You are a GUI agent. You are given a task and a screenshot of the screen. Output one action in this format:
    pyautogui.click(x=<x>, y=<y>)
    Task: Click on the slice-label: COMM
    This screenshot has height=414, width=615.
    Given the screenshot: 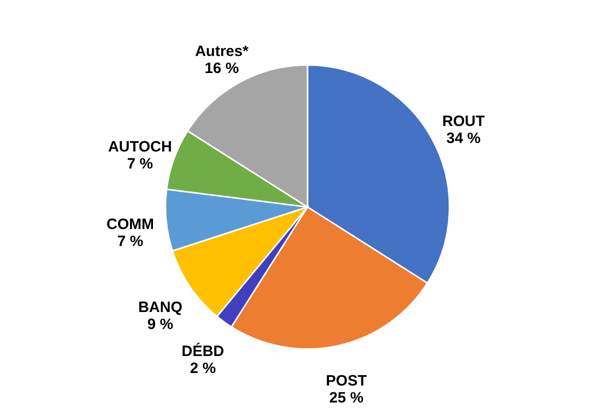 What is the action you would take?
    pyautogui.click(x=130, y=224)
    